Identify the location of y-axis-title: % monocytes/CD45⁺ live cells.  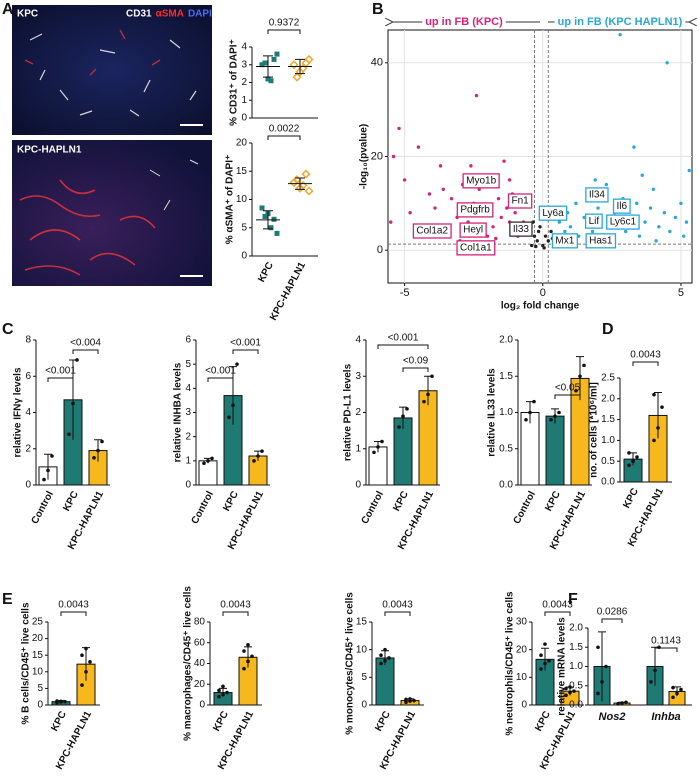
(350, 663).